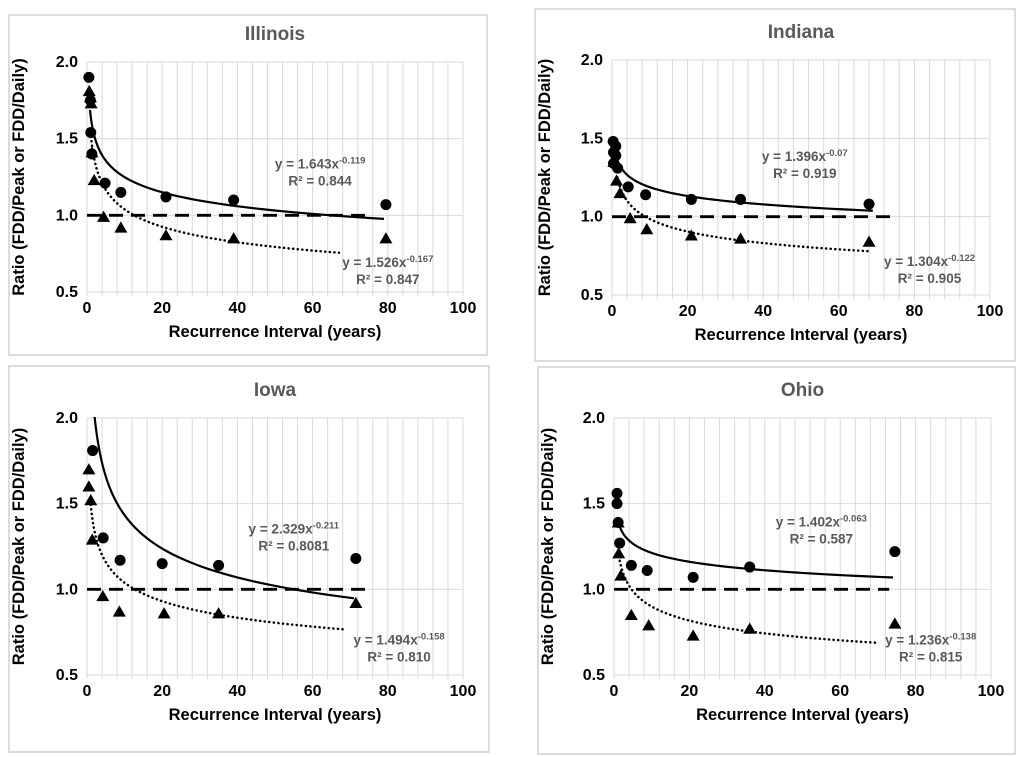  I want to click on trend-lines, so click(222, 524).